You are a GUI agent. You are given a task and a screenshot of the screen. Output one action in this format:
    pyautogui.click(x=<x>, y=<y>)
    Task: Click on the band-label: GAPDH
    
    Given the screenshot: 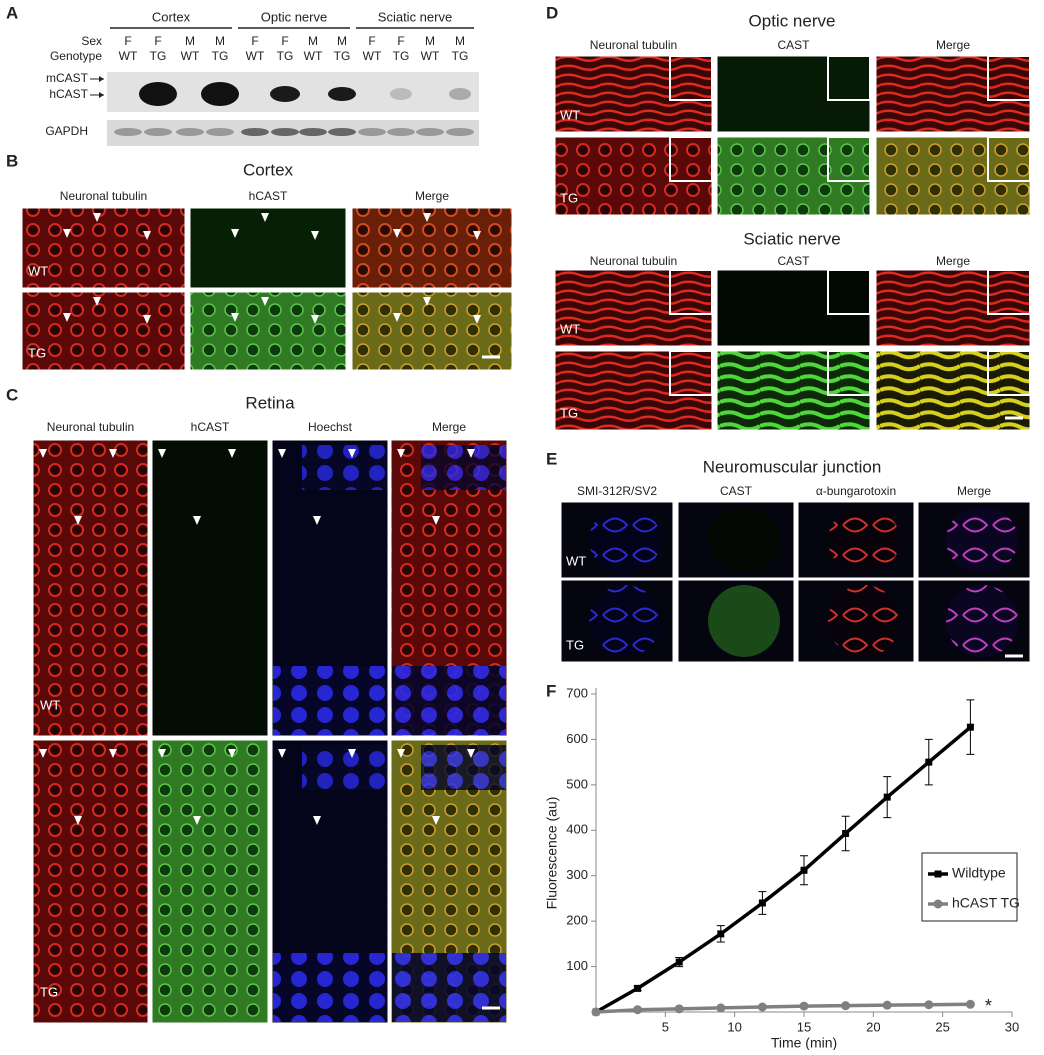 What is the action you would take?
    pyautogui.click(x=66, y=131)
    